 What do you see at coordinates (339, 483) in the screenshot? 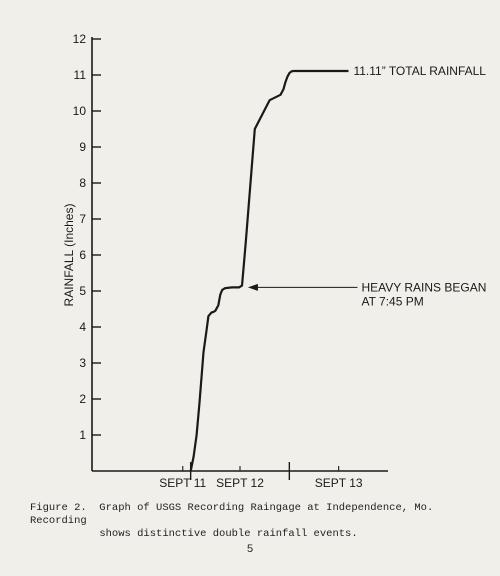
I see `x-tick-label: SEPT 13` at bounding box center [339, 483].